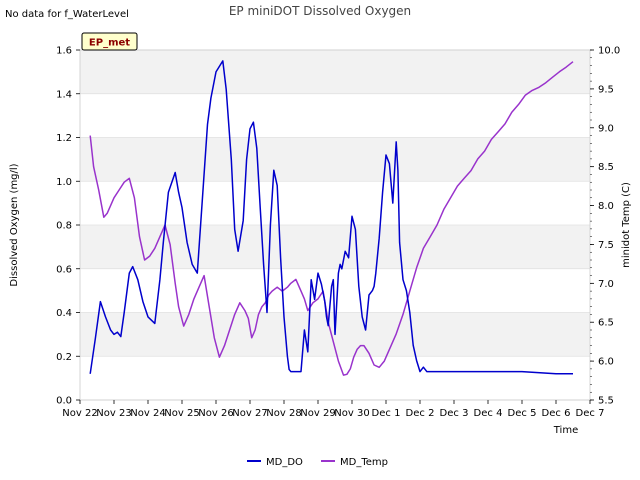 Image resolution: width=640 pixels, height=480 pixels. What do you see at coordinates (64, 357) in the screenshot?
I see `y-tick-label: 0.2` at bounding box center [64, 357].